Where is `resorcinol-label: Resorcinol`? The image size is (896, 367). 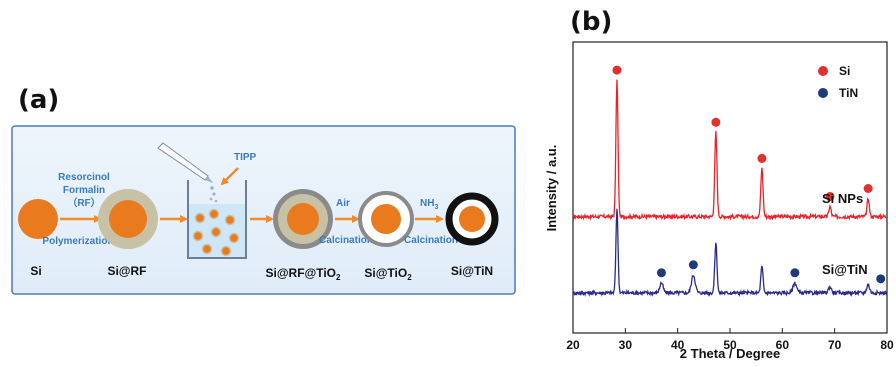 resorcinol-label: Resorcinol is located at coordinates (84, 177).